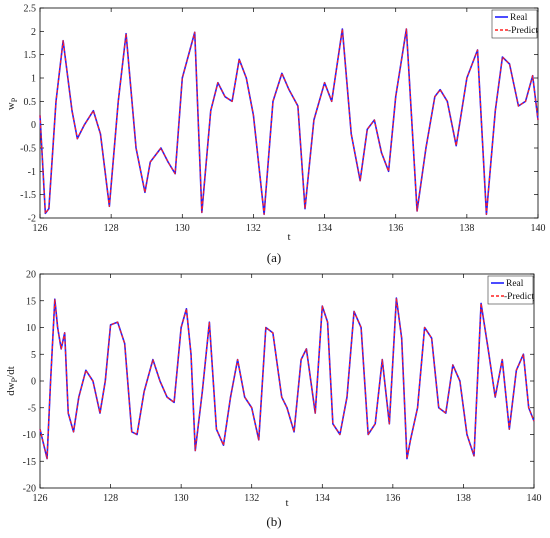 The height and width of the screenshot is (538, 550). Describe the element at coordinates (33, 355) in the screenshot. I see `y-tick-label: 5` at that location.